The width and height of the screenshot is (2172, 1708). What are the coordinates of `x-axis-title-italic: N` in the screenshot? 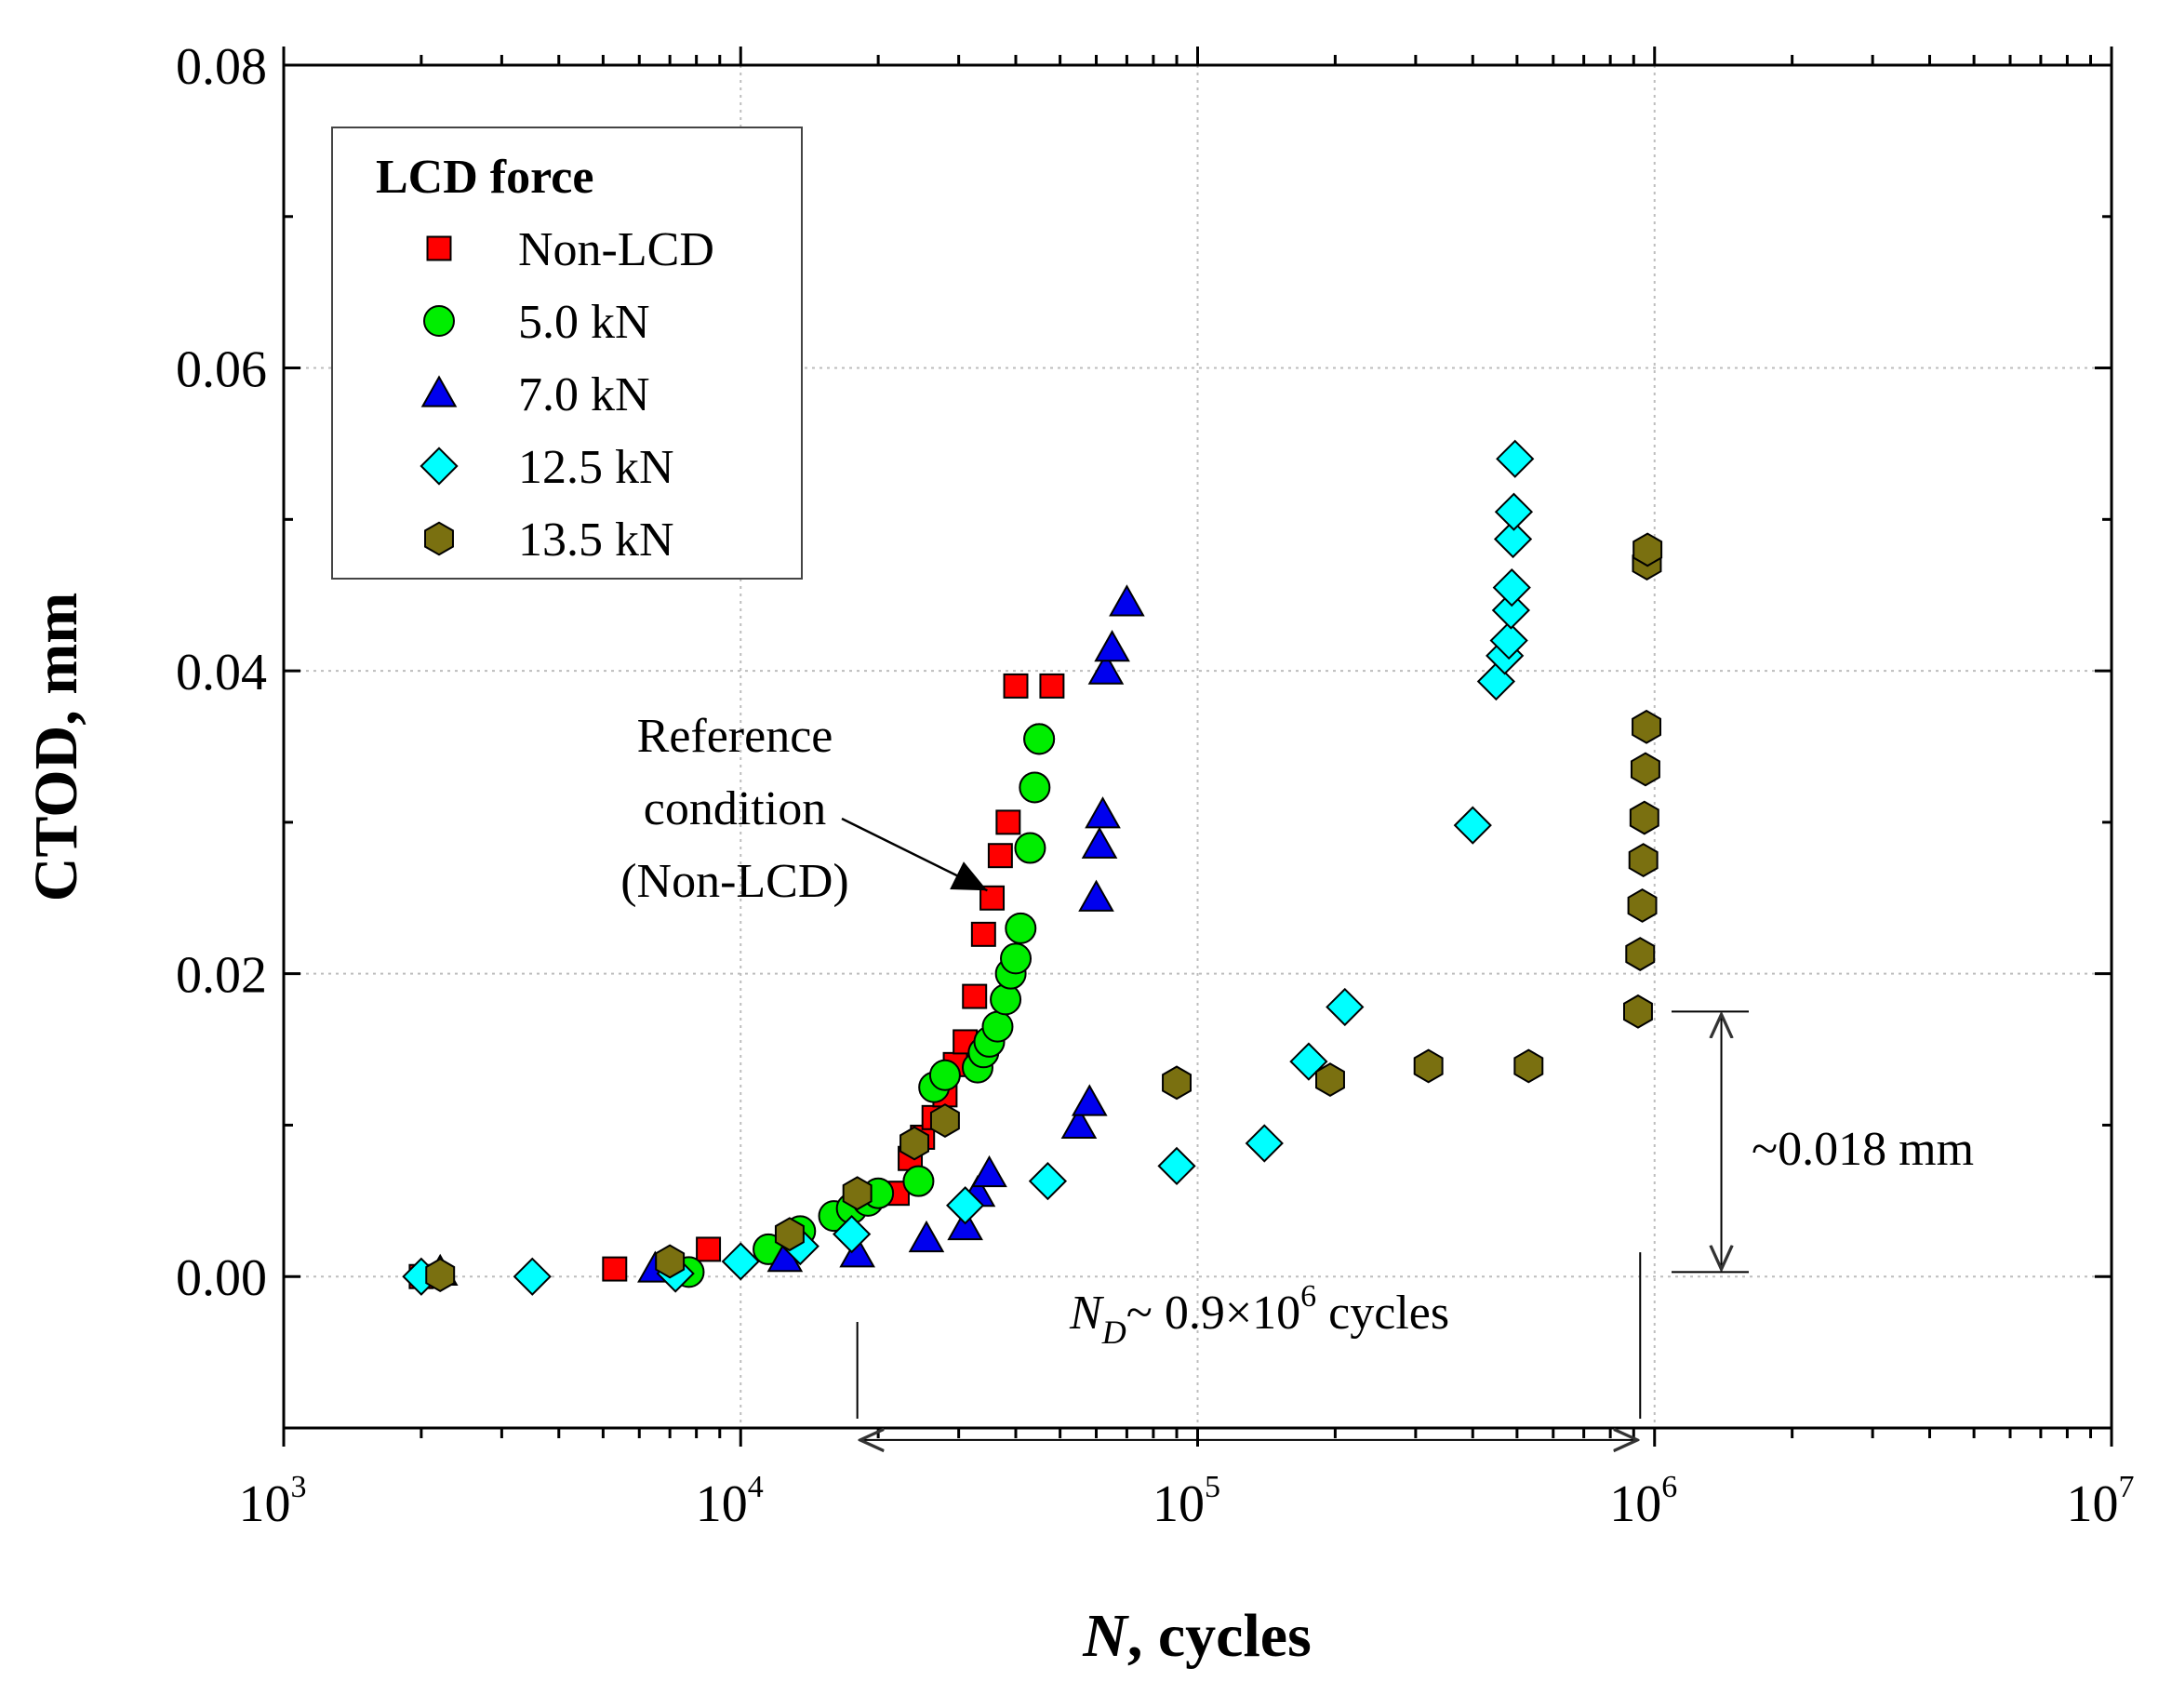 It's located at (1105, 1636).